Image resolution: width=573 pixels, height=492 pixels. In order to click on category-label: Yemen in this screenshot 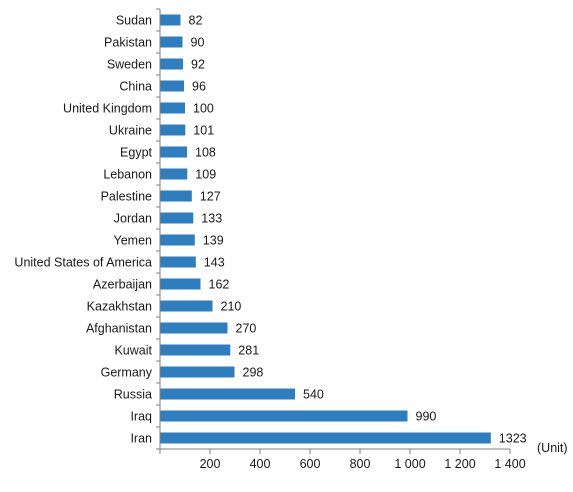, I will do `click(133, 241)`.